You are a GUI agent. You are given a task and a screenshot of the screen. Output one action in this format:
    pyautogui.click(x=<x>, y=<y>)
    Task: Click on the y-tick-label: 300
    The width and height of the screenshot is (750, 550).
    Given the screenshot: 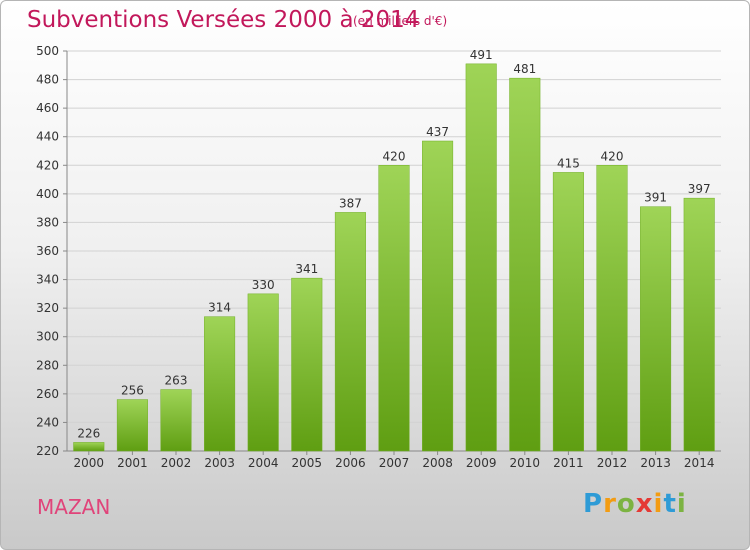 What is the action you would take?
    pyautogui.click(x=47, y=337)
    